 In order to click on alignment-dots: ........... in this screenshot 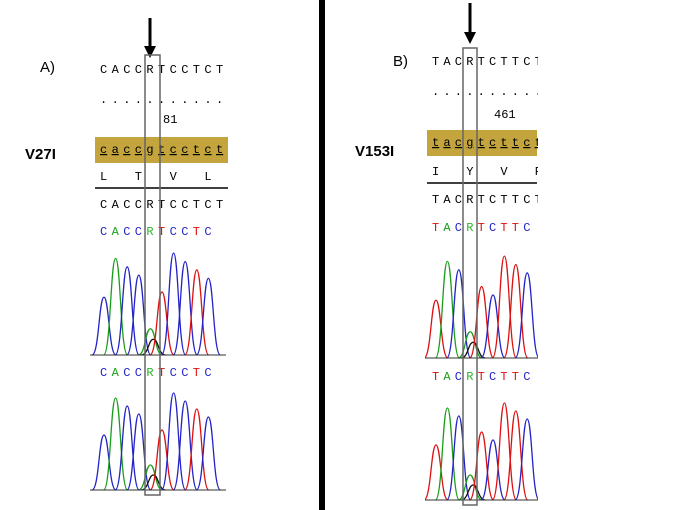, I will do `click(161, 100)`.